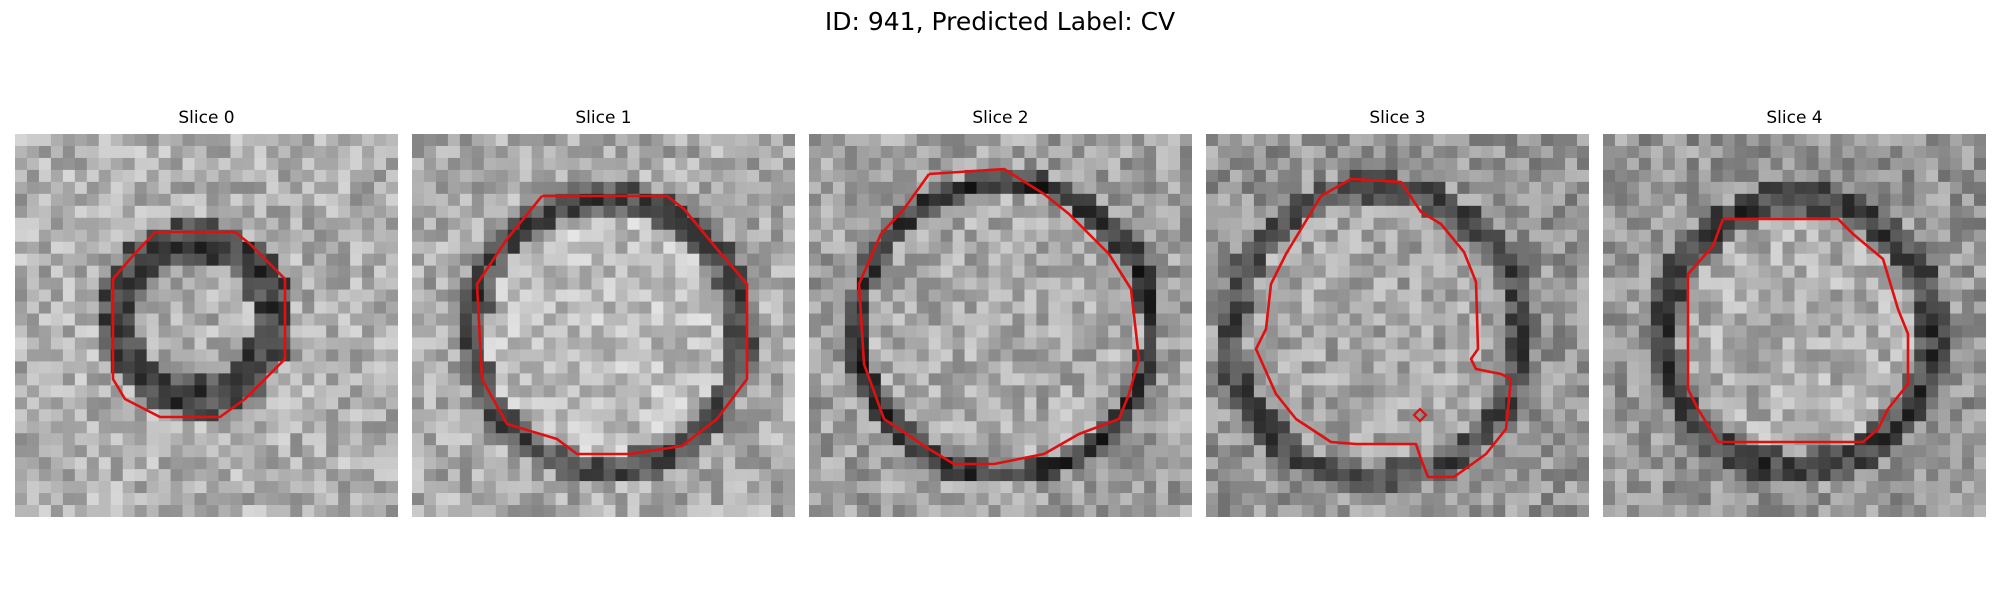 The image size is (2000, 600). Describe the element at coordinates (1000, 118) in the screenshot. I see `slice-title: Slice 2` at that location.